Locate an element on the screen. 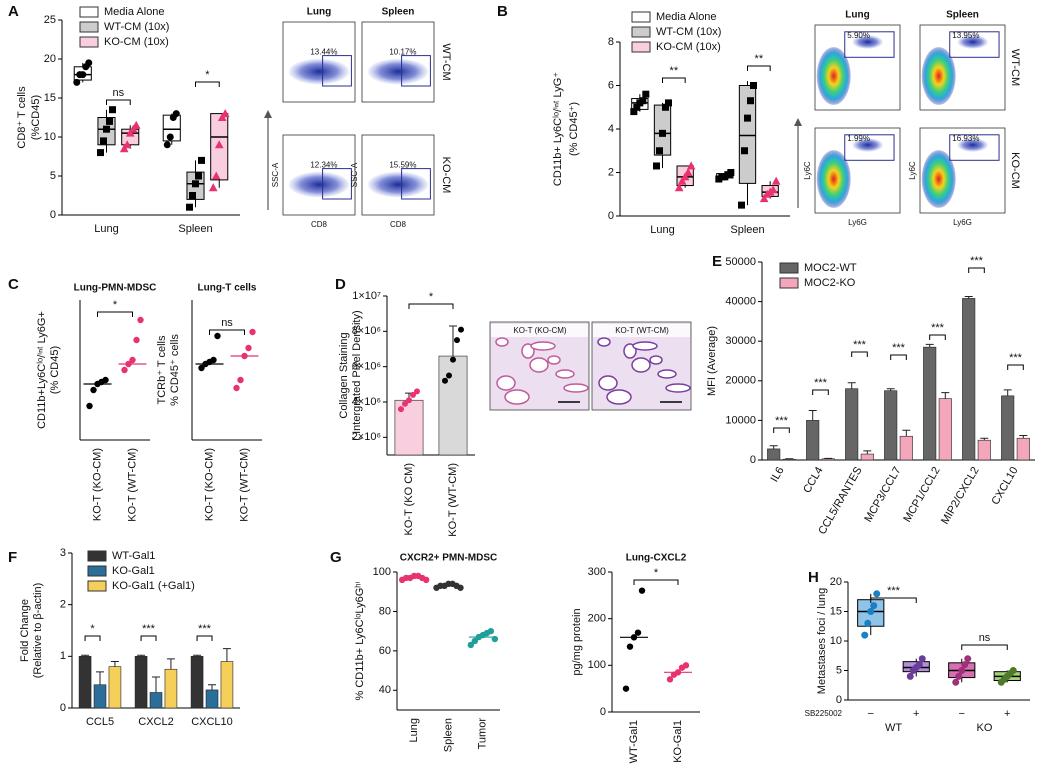  legend-label: Media Alone is located at coordinates (134, 12).